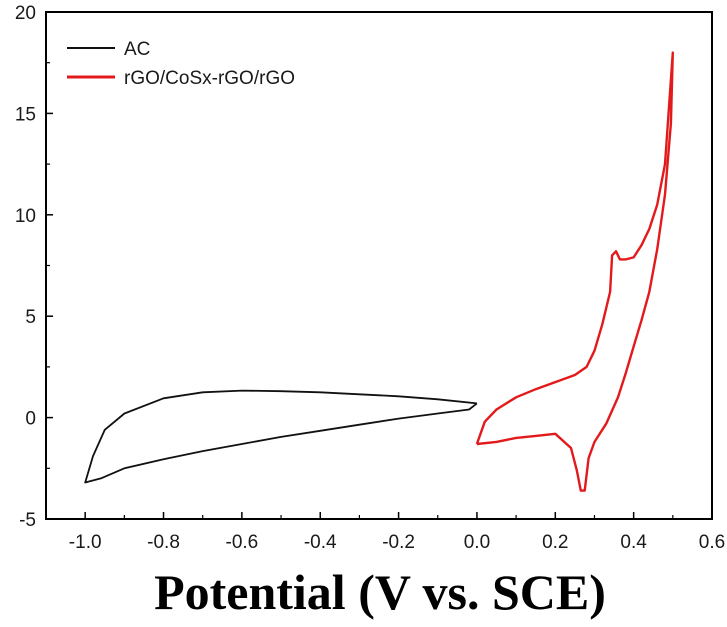  Describe the element at coordinates (30, 419) in the screenshot. I see `y-tick-label: 0` at that location.